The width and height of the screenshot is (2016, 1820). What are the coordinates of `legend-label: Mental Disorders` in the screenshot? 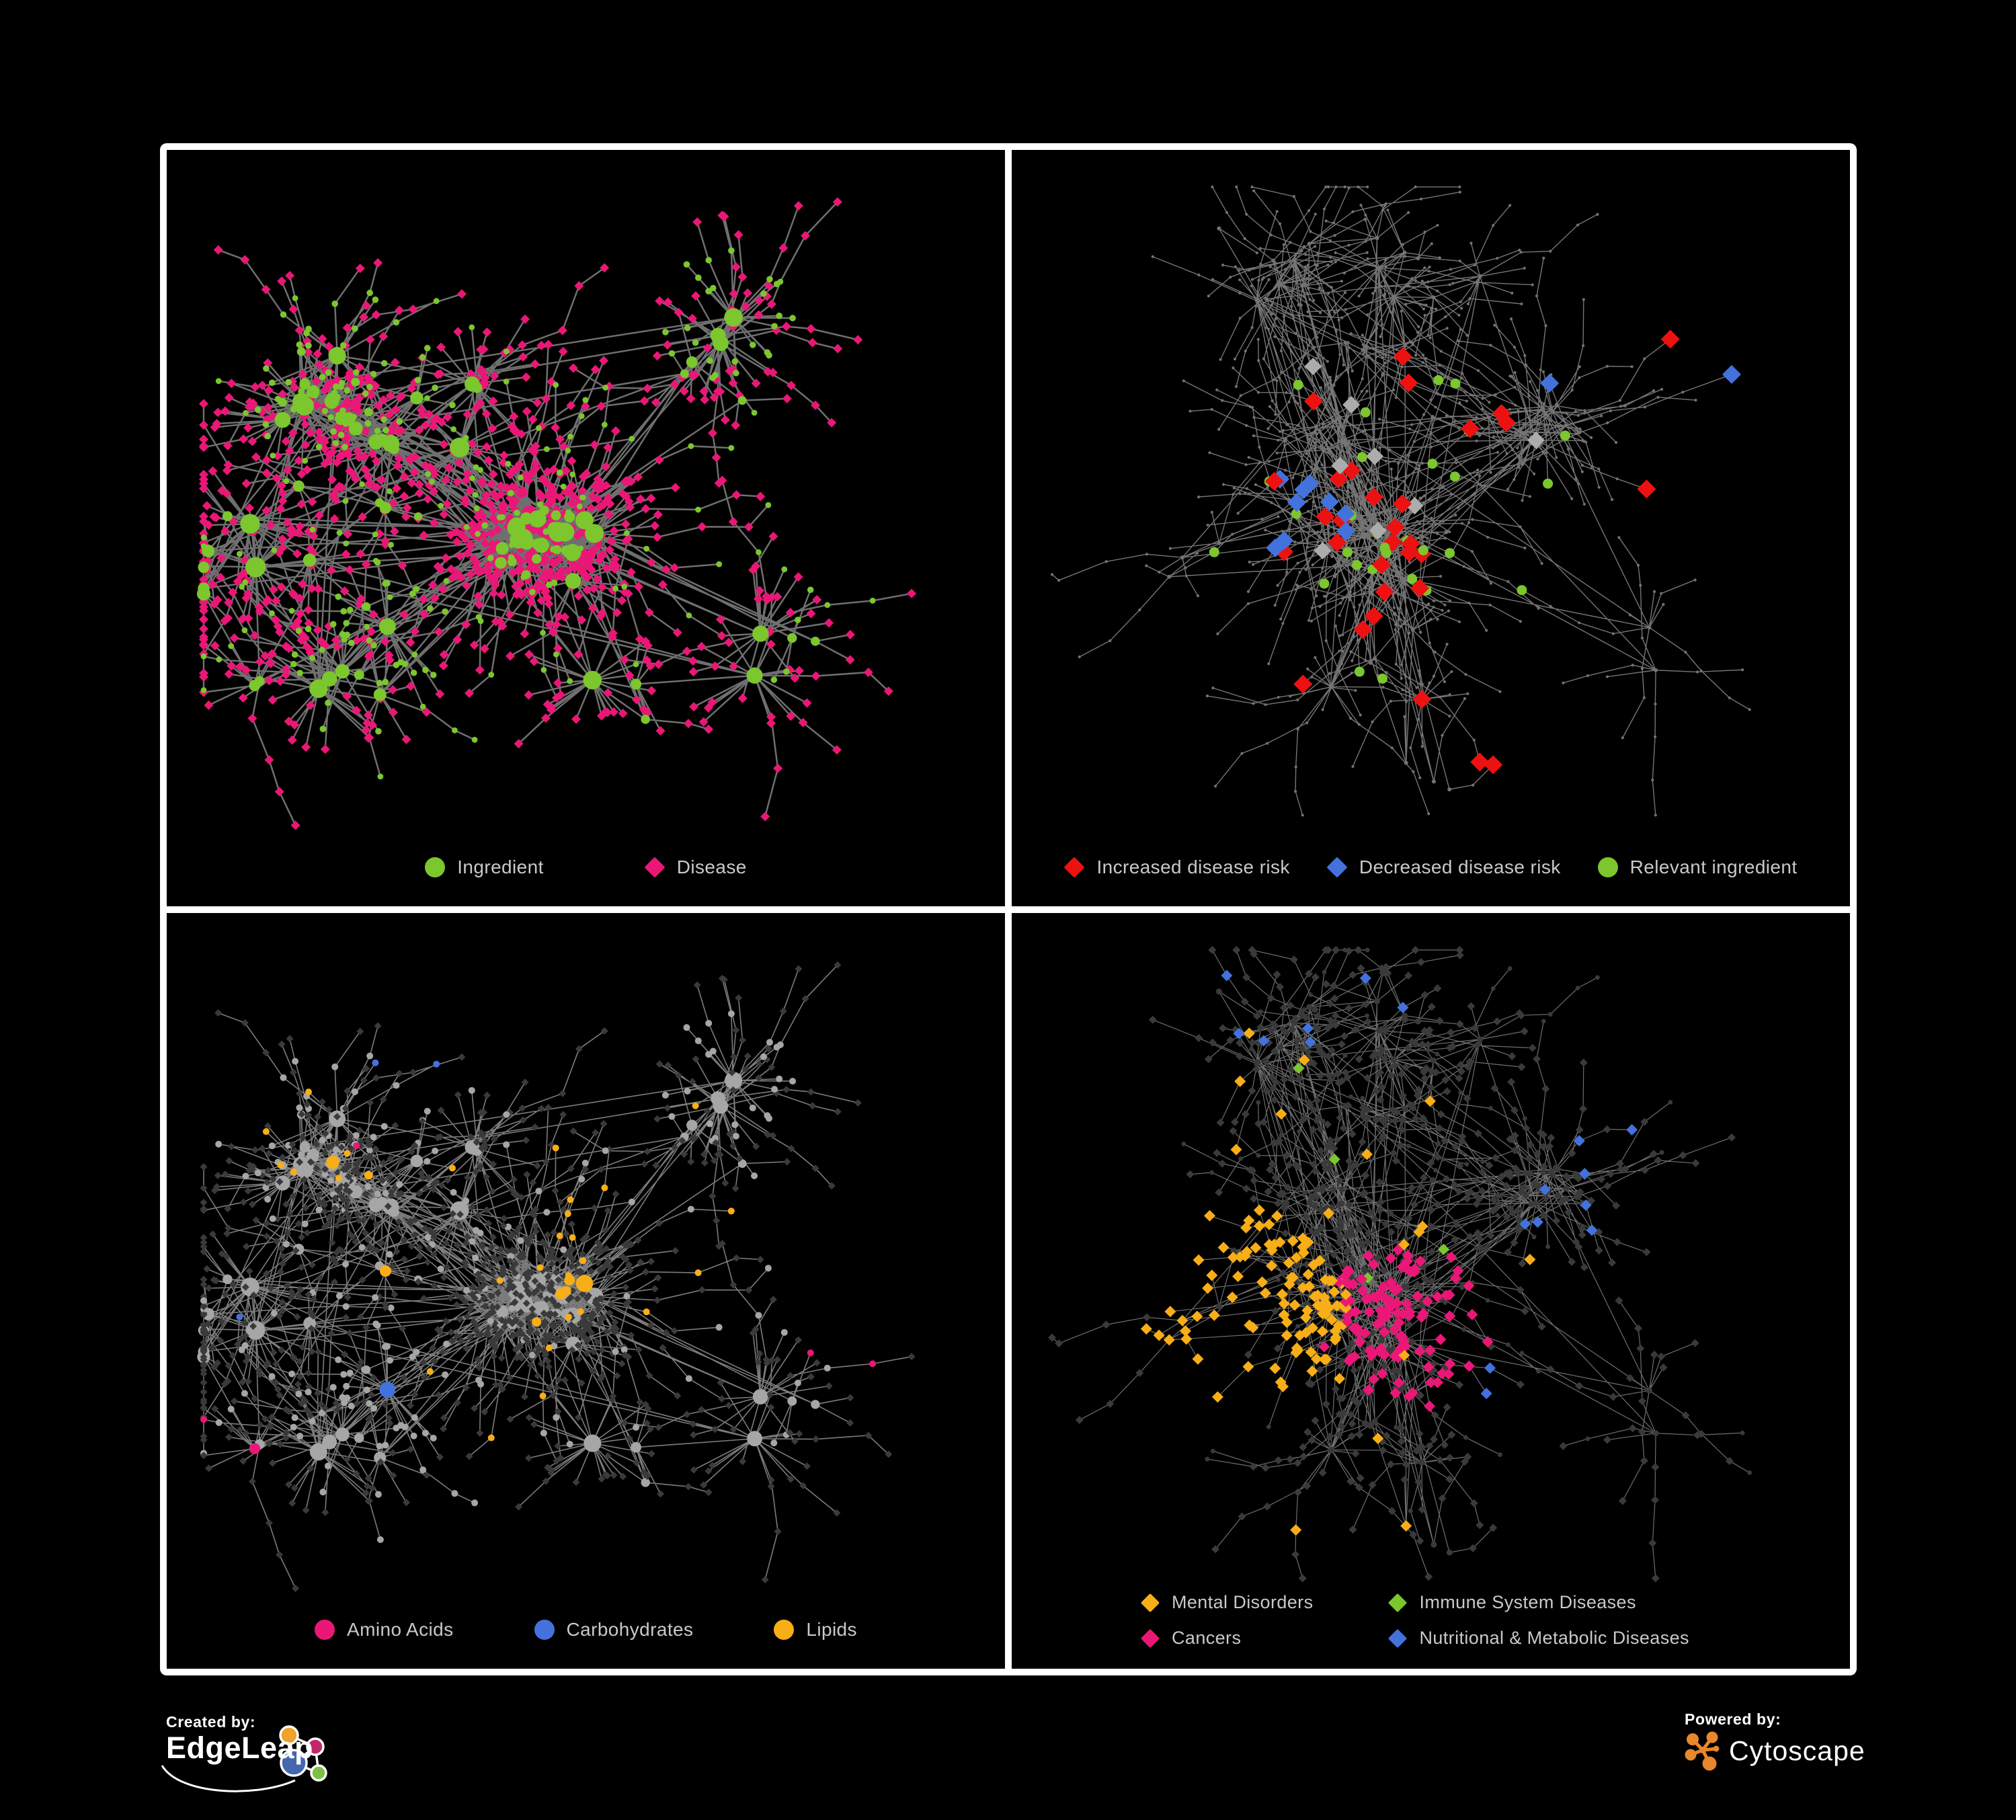 It's located at (1243, 1602).